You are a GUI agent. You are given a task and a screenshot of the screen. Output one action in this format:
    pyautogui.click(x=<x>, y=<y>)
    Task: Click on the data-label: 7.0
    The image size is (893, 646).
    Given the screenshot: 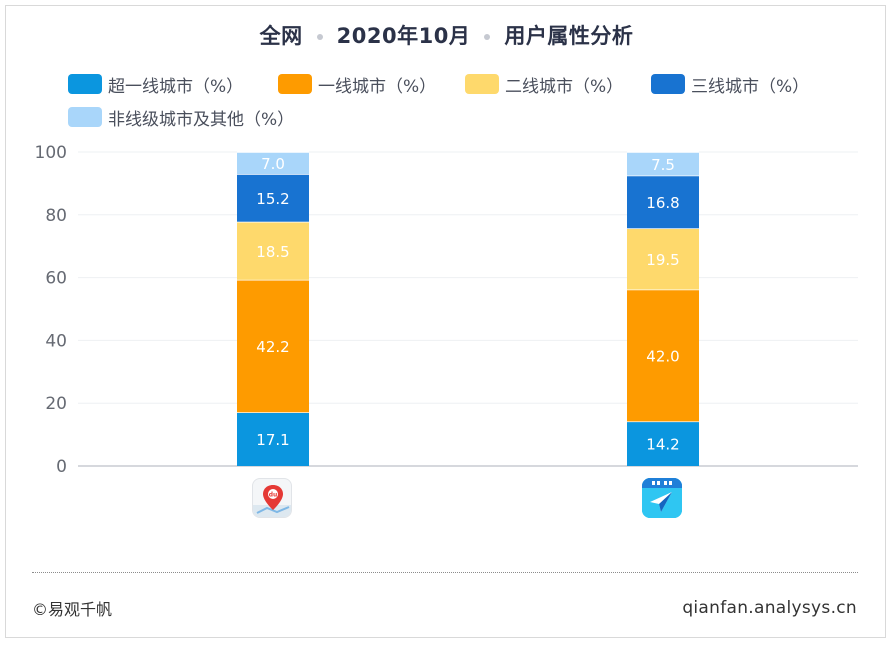 What is the action you would take?
    pyautogui.click(x=273, y=164)
    